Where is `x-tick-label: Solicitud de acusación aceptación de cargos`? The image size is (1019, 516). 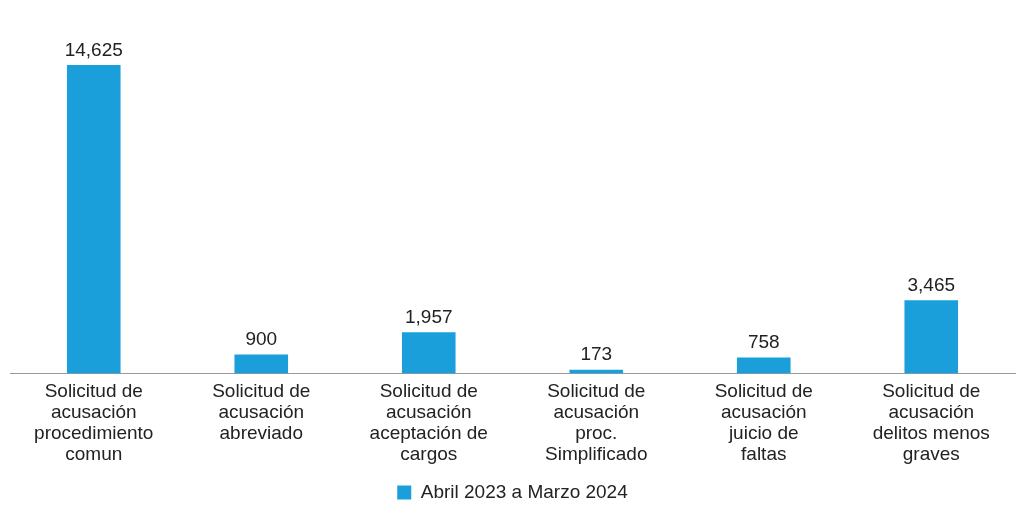 x-tick-label: Solicitud de acusación aceptación de cargos is located at coordinates (428, 422).